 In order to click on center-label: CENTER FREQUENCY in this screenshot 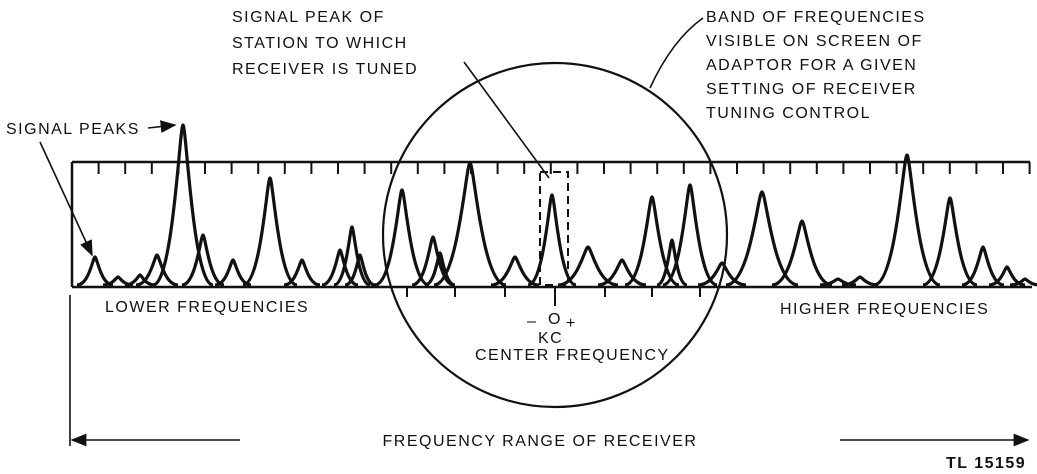, I will do `click(572, 355)`.